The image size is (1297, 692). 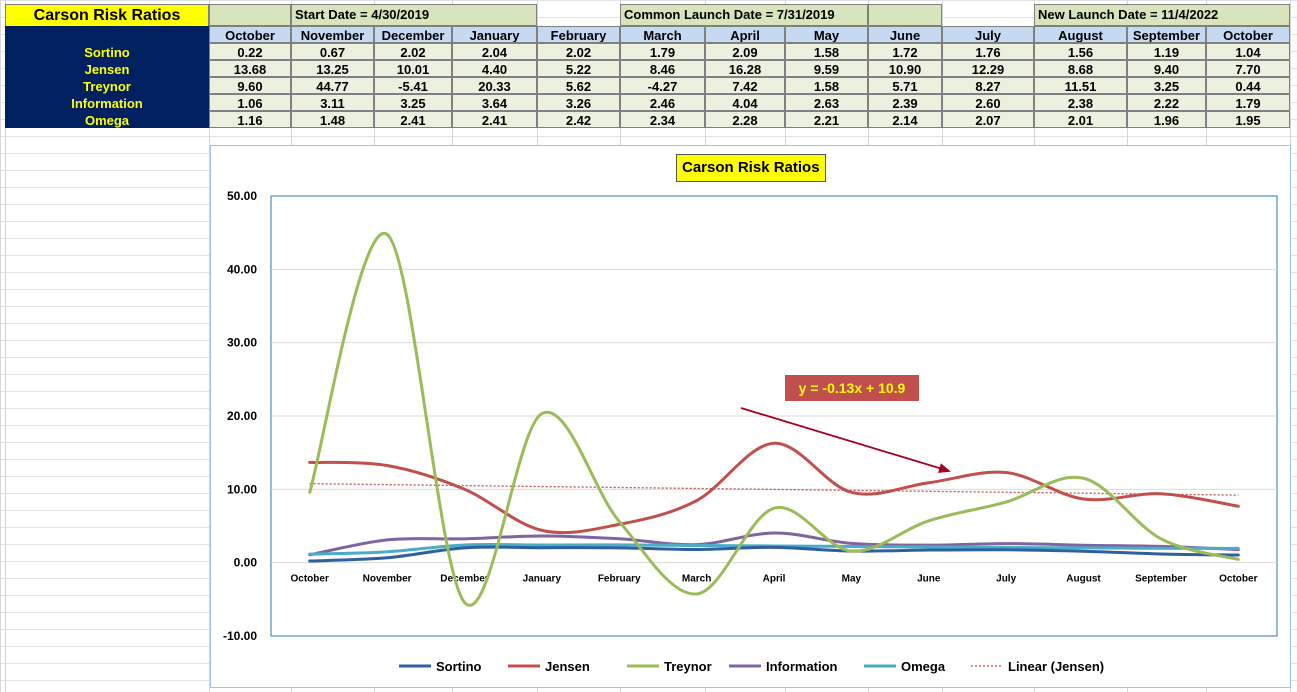 I want to click on value-cell: 0.44, so click(x=1248, y=85).